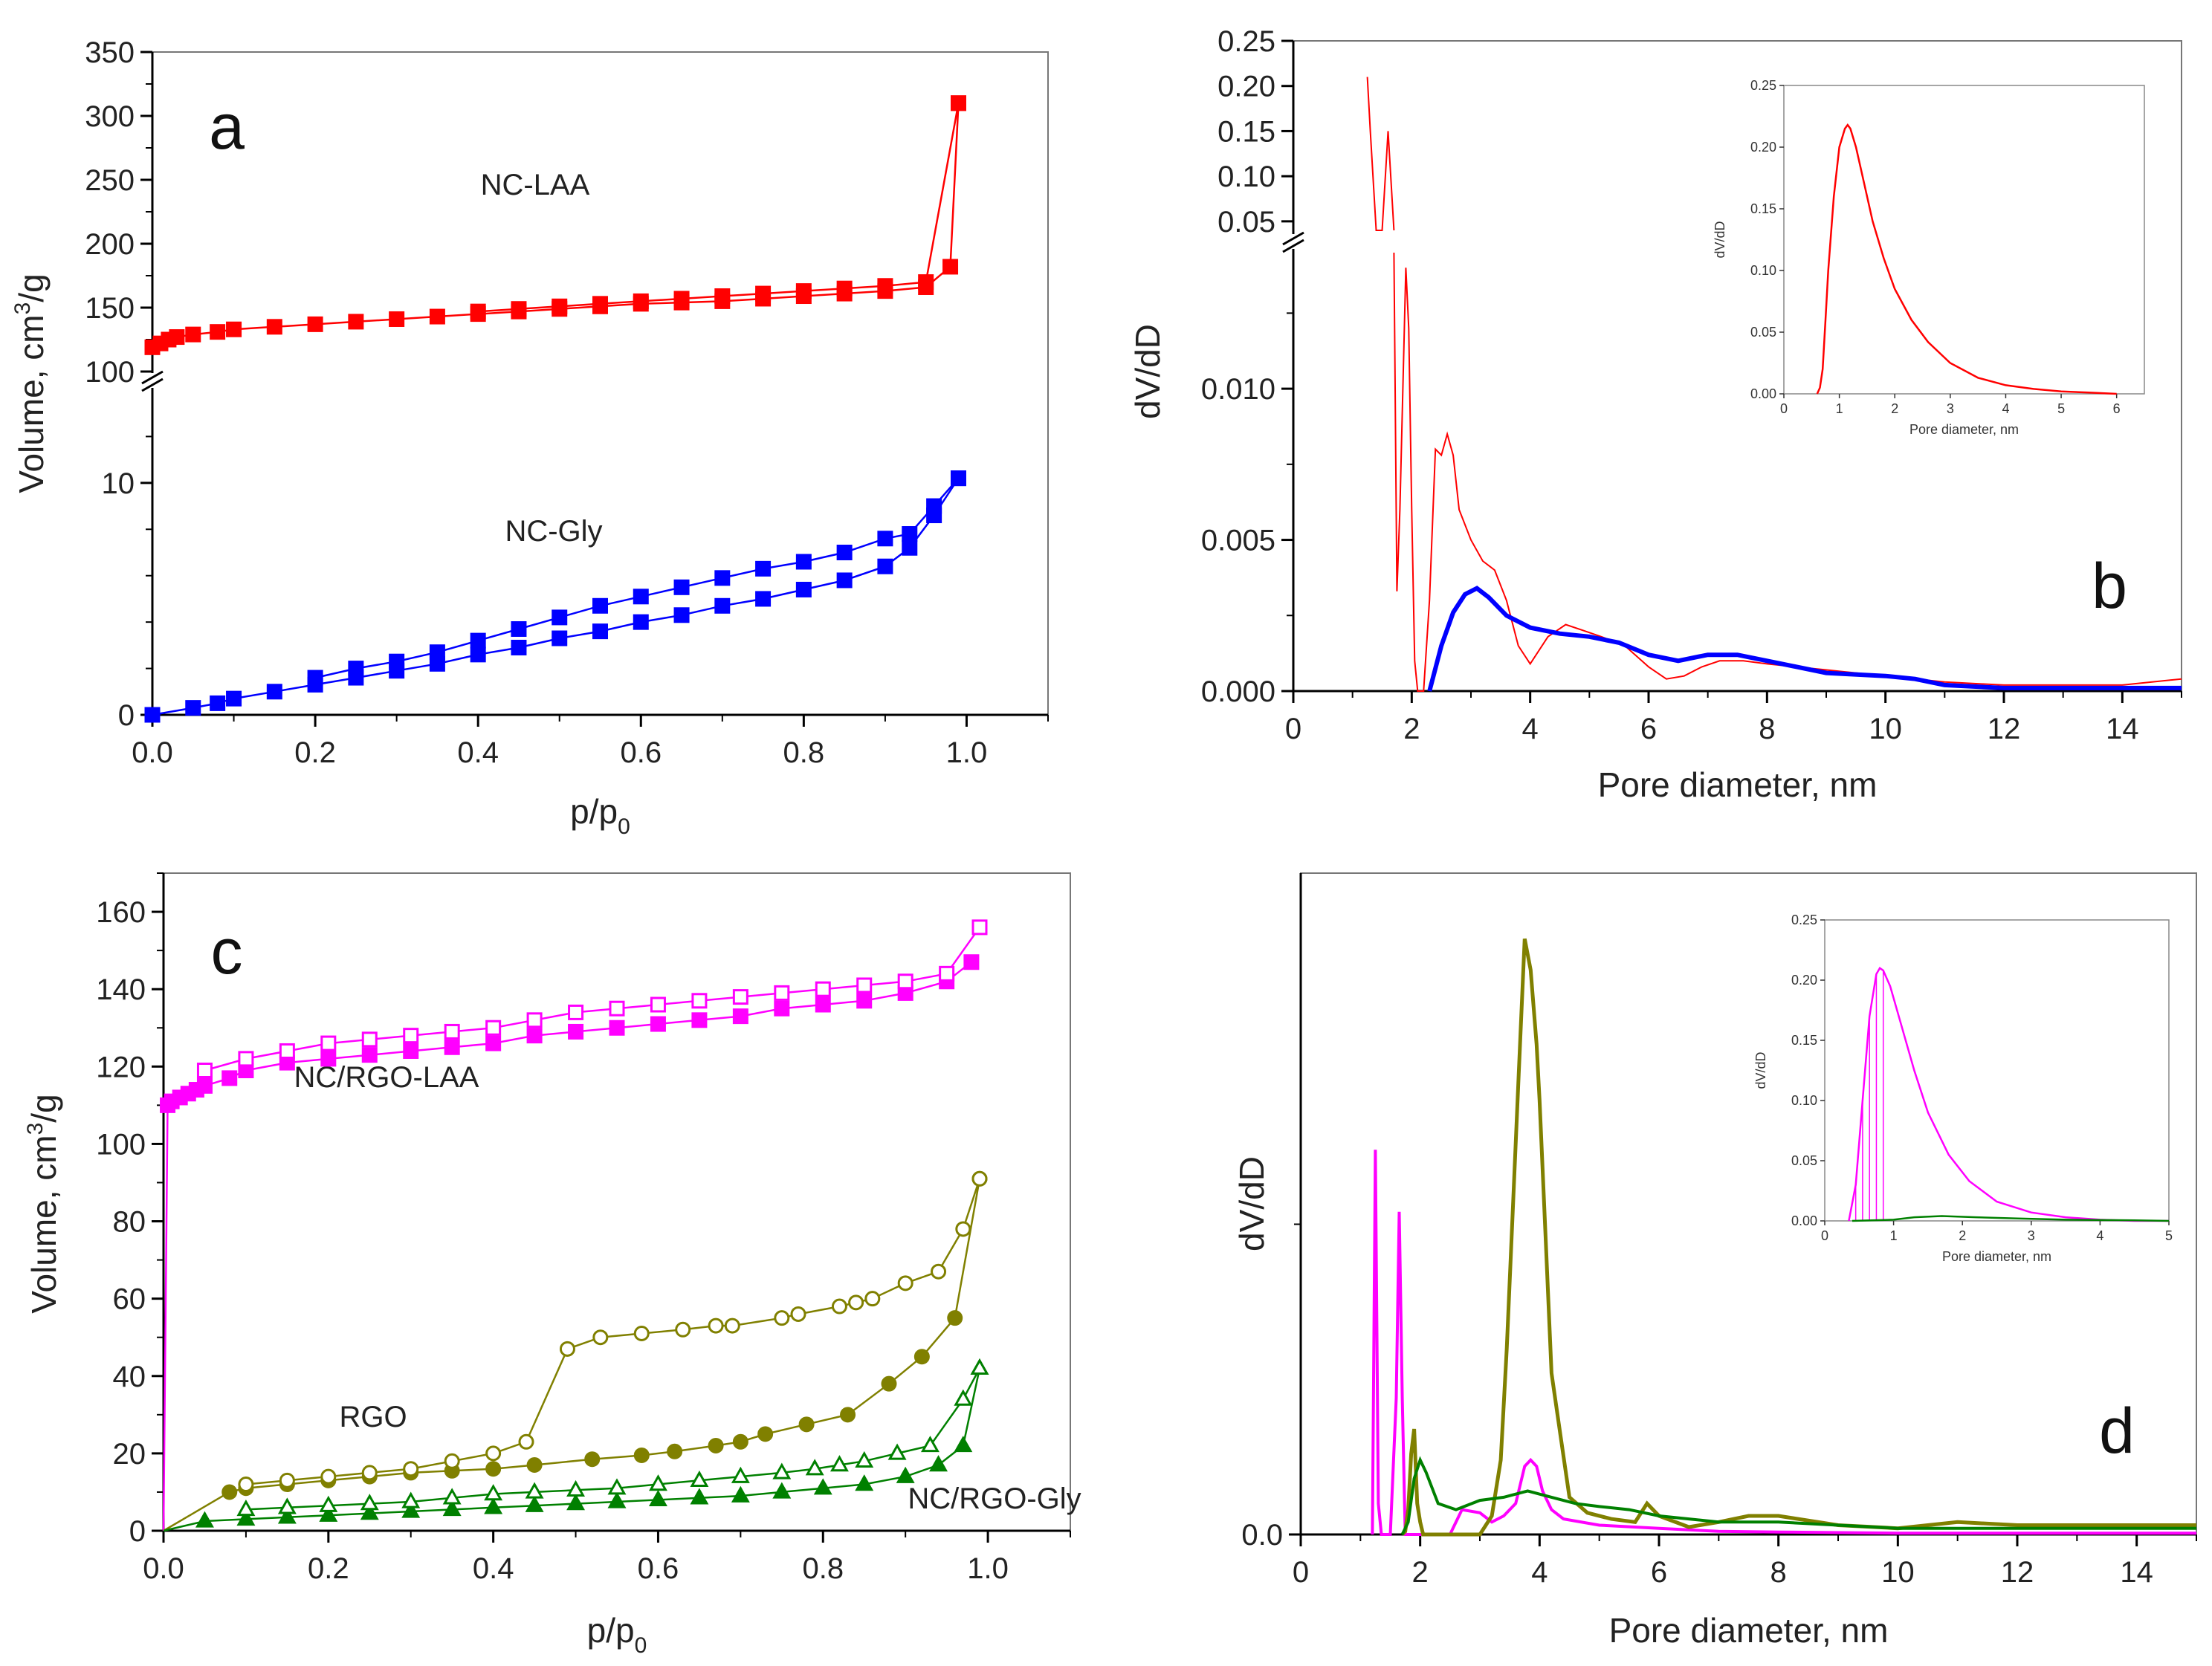 Image resolution: width=2212 pixels, height=1666 pixels. I want to click on x-tick-label: 0.8, so click(823, 1568).